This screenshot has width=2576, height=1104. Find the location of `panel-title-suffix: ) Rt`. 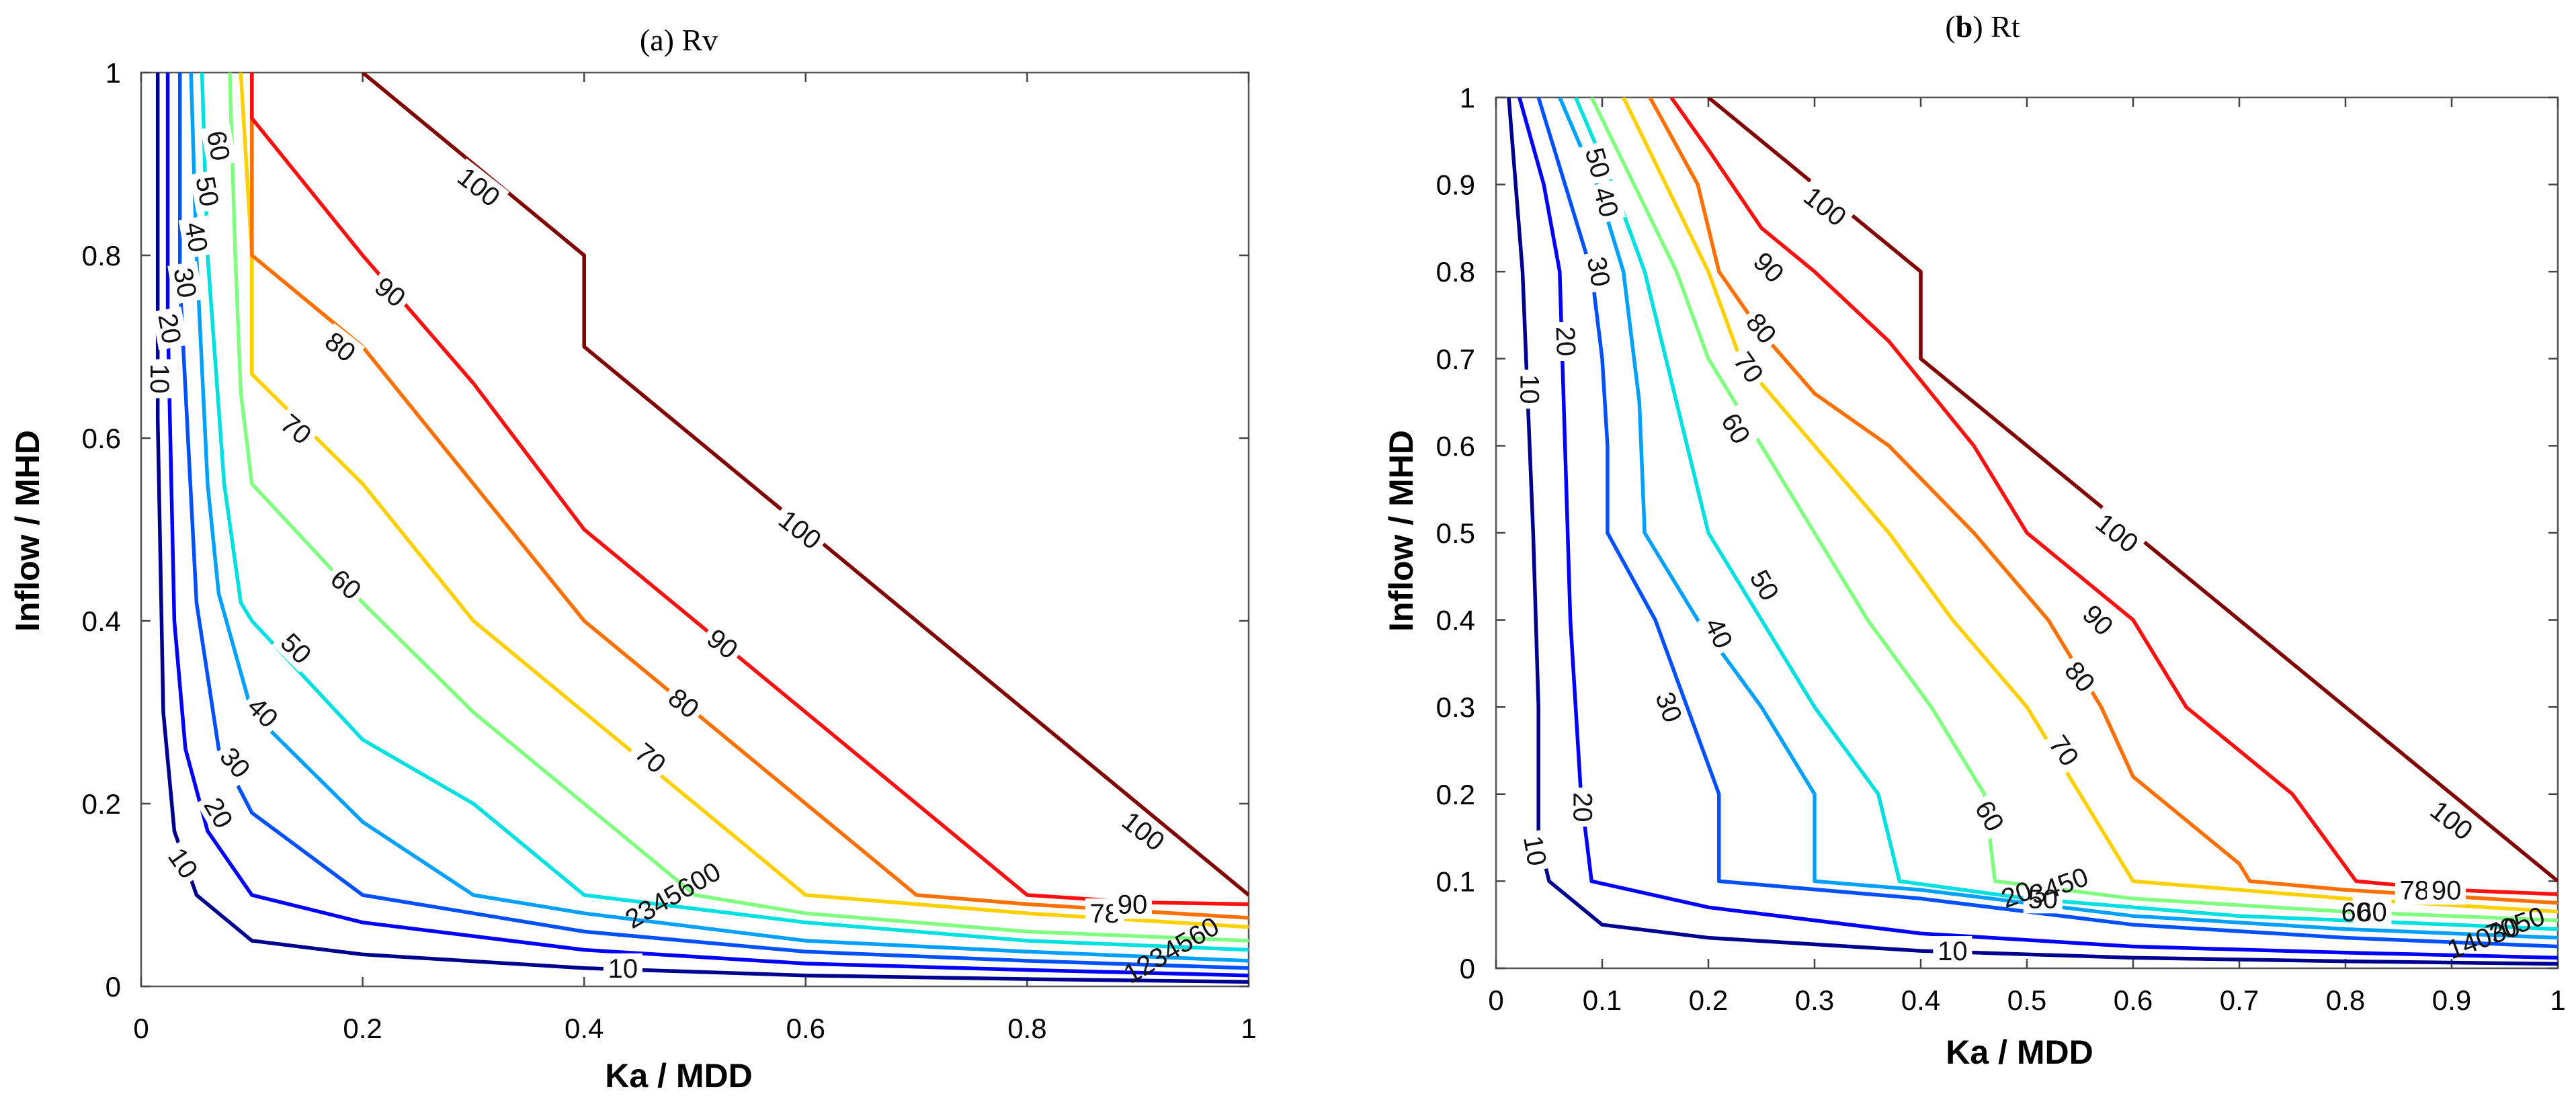

panel-title-suffix: ) Rt is located at coordinates (1996, 27).